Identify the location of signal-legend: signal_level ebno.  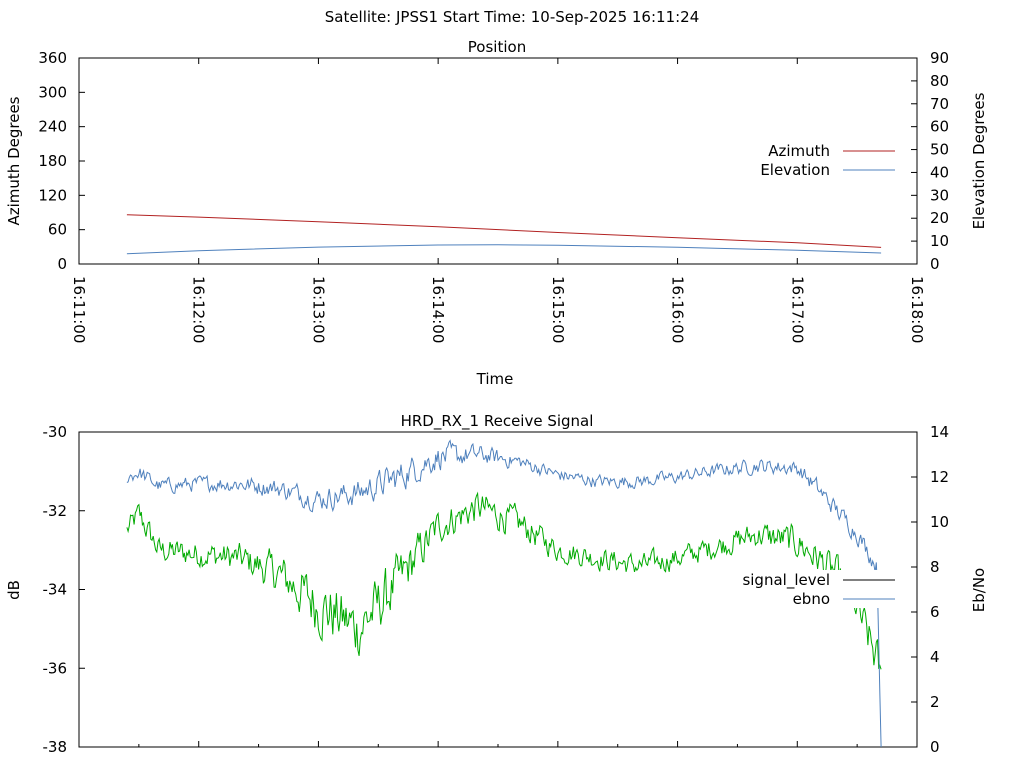
(817, 589).